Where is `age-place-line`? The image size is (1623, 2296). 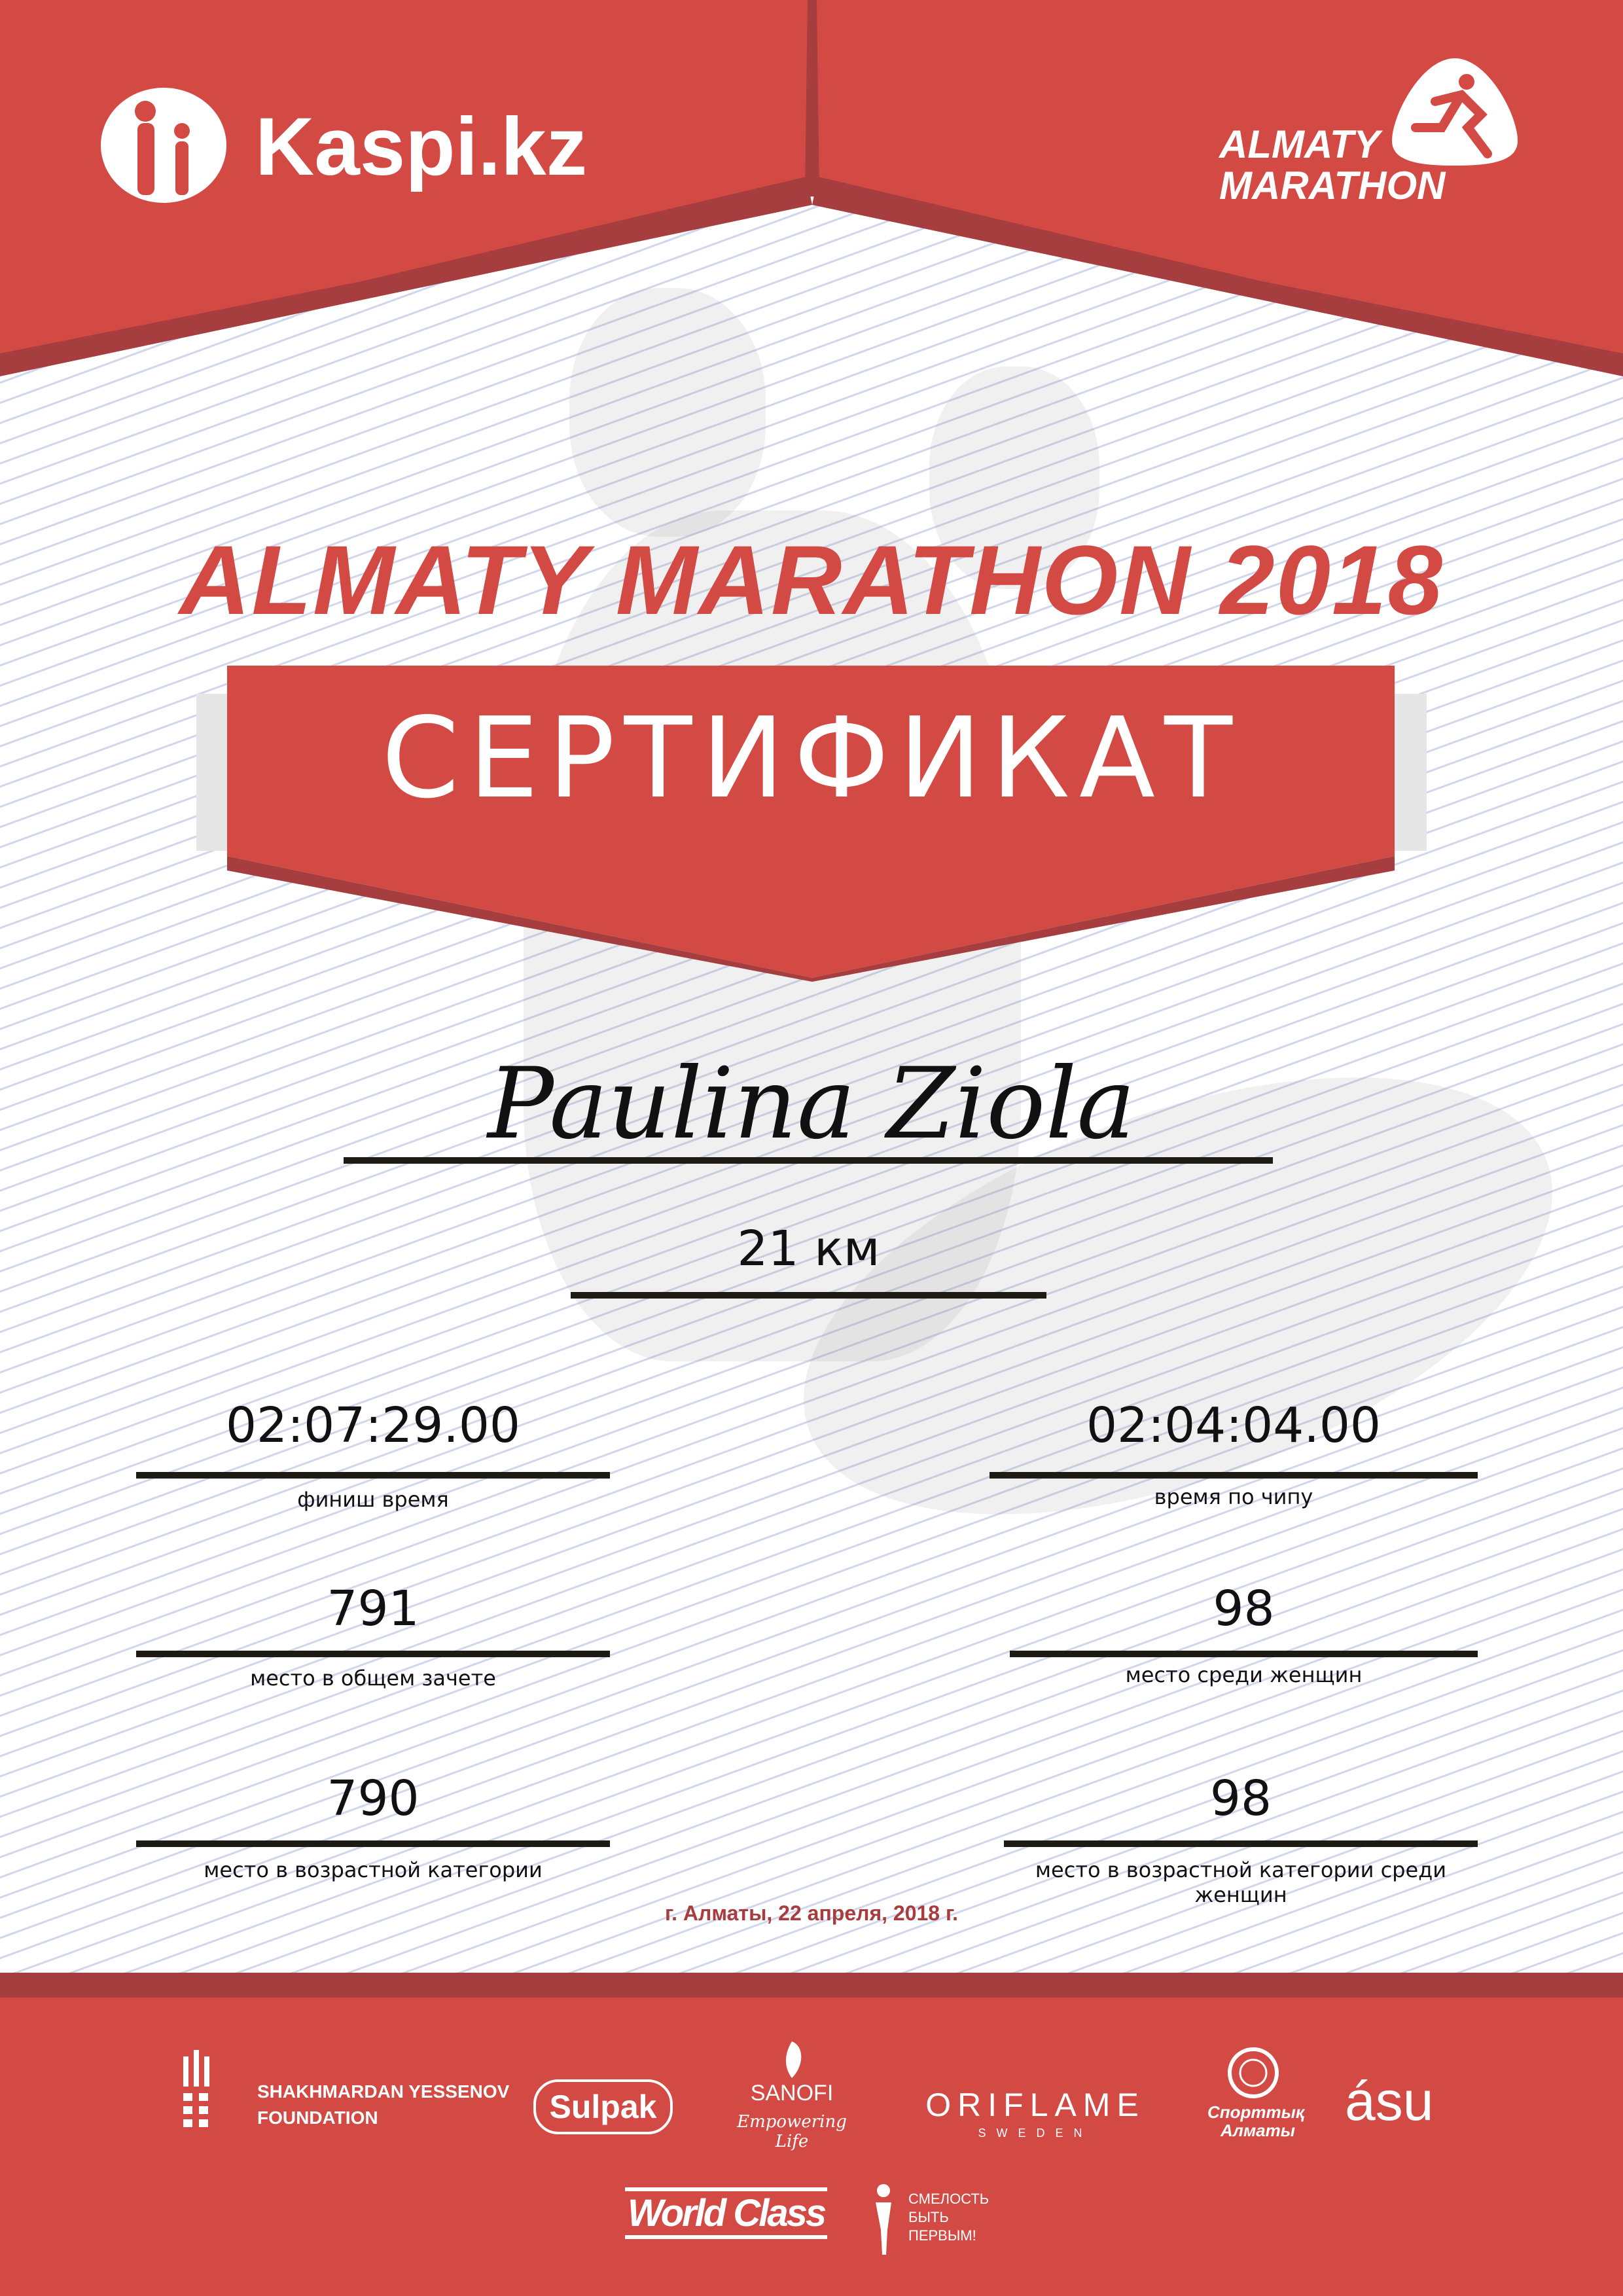
age-place-line is located at coordinates (373, 1843).